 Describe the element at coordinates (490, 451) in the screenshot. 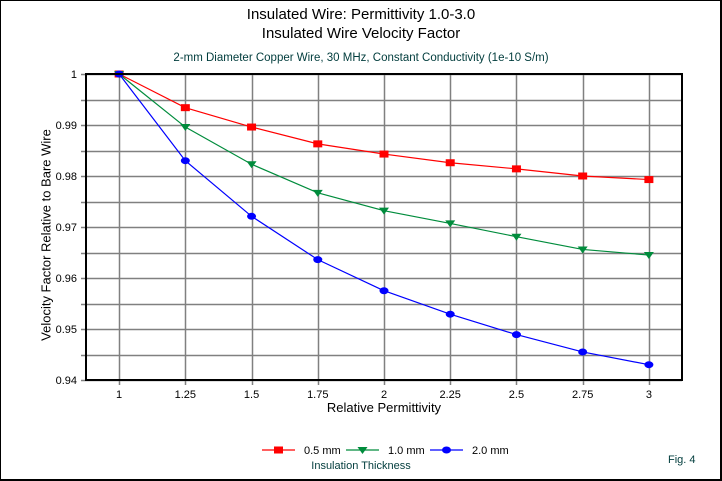

I see `legend-label: 2.0 mm` at that location.